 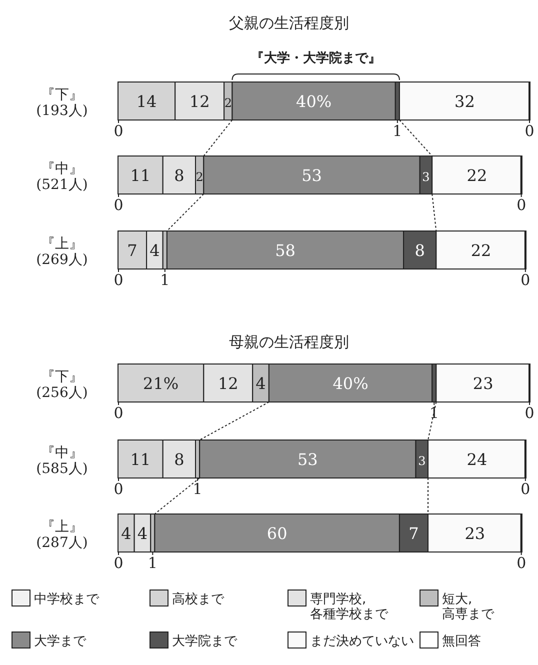 I want to click on text: 『大学・大学院まで』, so click(x=315, y=58).